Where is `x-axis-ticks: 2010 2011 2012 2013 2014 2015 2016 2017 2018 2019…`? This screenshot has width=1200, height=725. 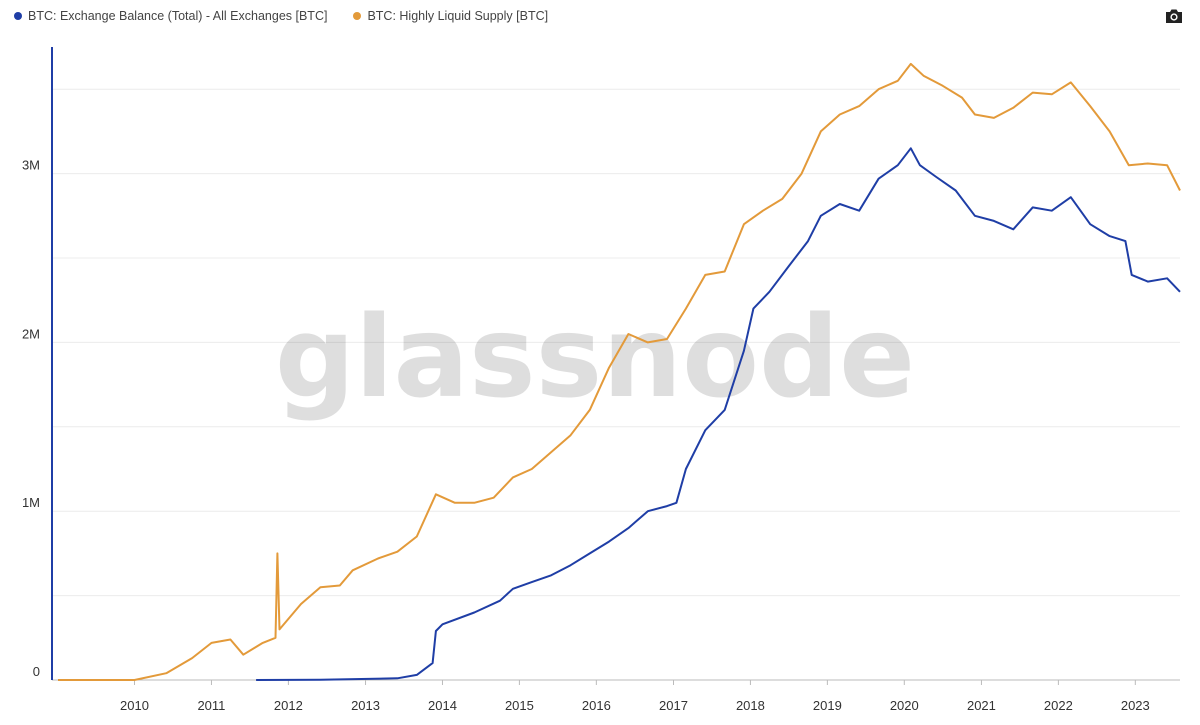 x-axis-ticks: 2010 2011 2012 2013 2014 2015 2016 2017 2018 2019… is located at coordinates (635, 696).